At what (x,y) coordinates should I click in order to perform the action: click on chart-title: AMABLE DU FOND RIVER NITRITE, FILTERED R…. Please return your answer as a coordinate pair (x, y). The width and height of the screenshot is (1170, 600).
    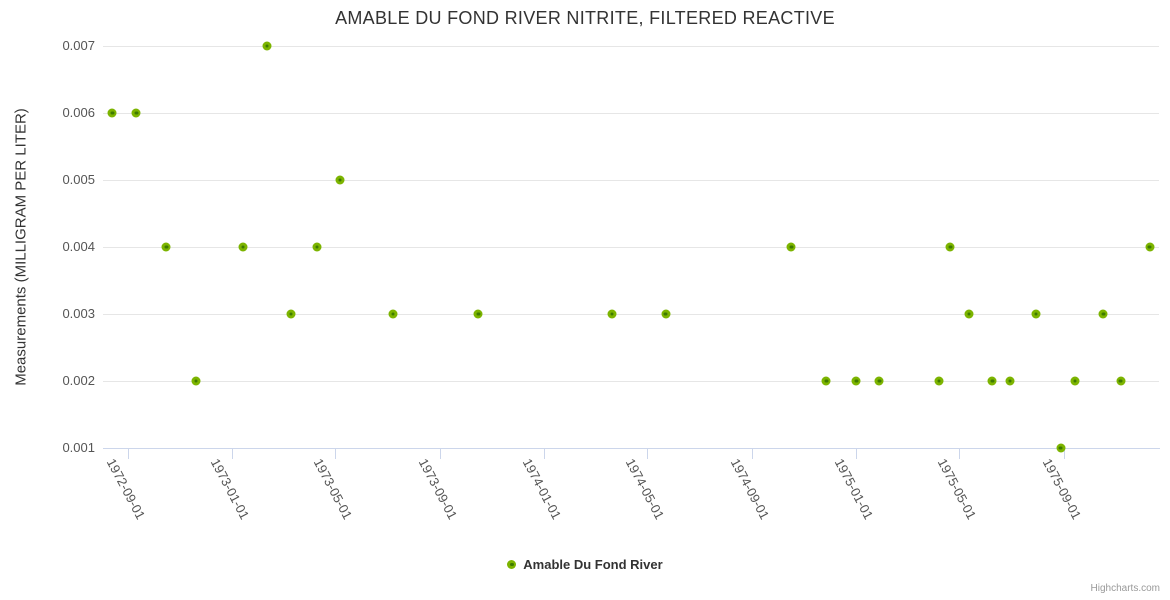
    Looking at the image, I should click on (585, 18).